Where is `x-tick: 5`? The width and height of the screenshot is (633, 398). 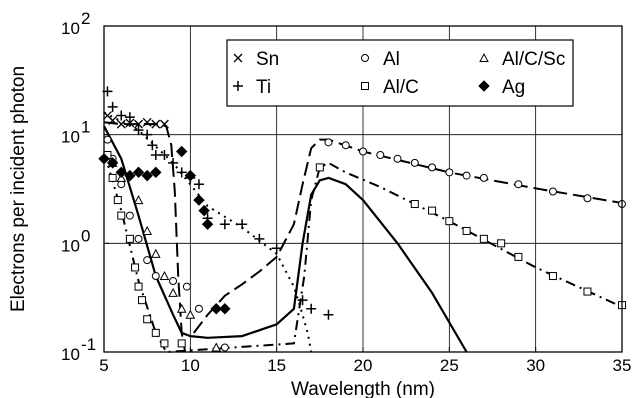
x-tick: 5 is located at coordinates (104, 361).